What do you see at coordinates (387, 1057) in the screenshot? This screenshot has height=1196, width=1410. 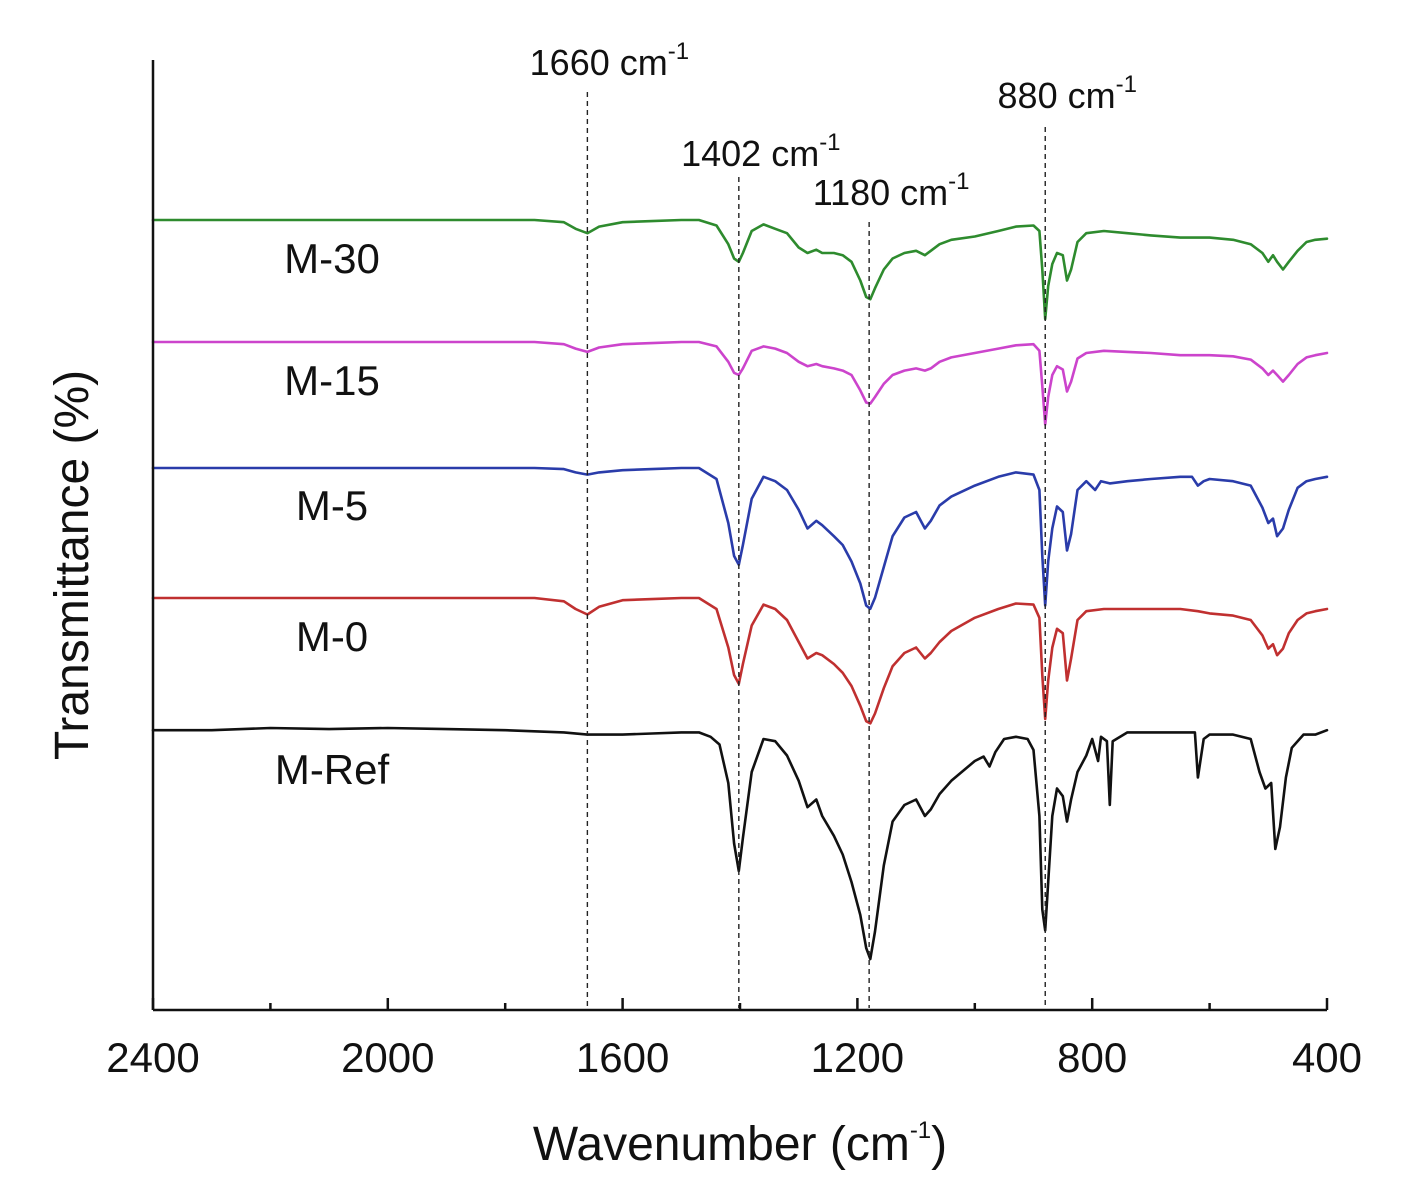 I see `x-tick-label-2000: 2000` at bounding box center [387, 1057].